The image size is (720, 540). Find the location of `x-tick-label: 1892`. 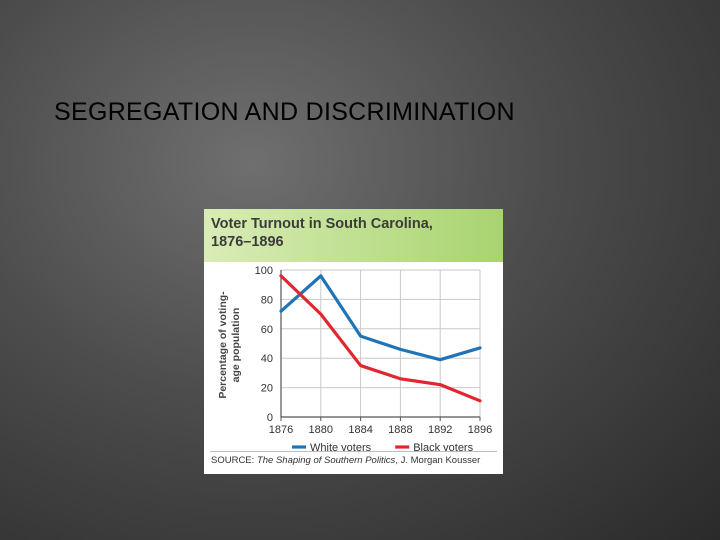

x-tick-label: 1892 is located at coordinates (440, 430).